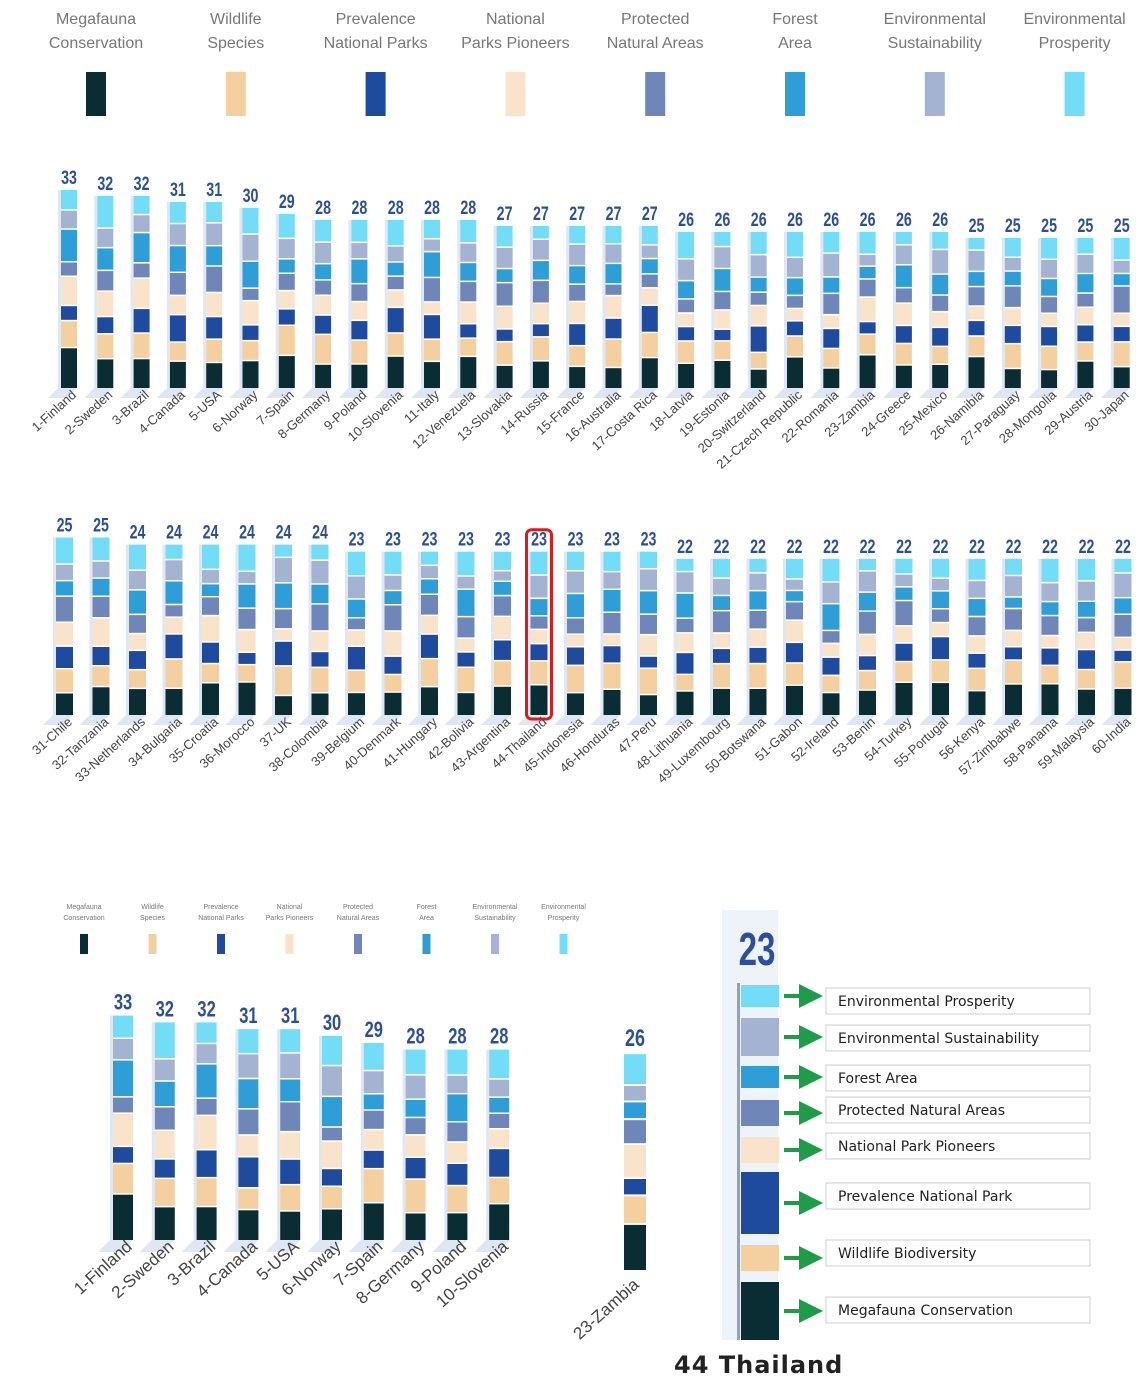 Image resolution: width=1136 pixels, height=1379 pixels. Describe the element at coordinates (907, 1254) in the screenshot. I see `callout-wildlife-label: Wildlife Biodiversity` at that location.